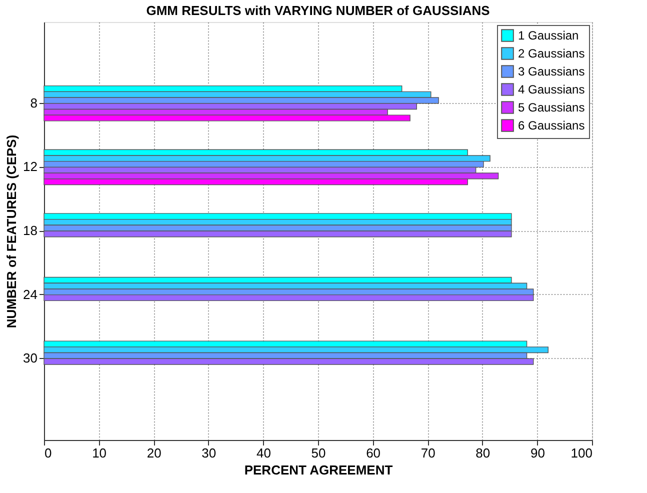 This screenshot has width=647, height=493. Describe the element at coordinates (30, 294) in the screenshot. I see `y-tick-label: 24` at that location.